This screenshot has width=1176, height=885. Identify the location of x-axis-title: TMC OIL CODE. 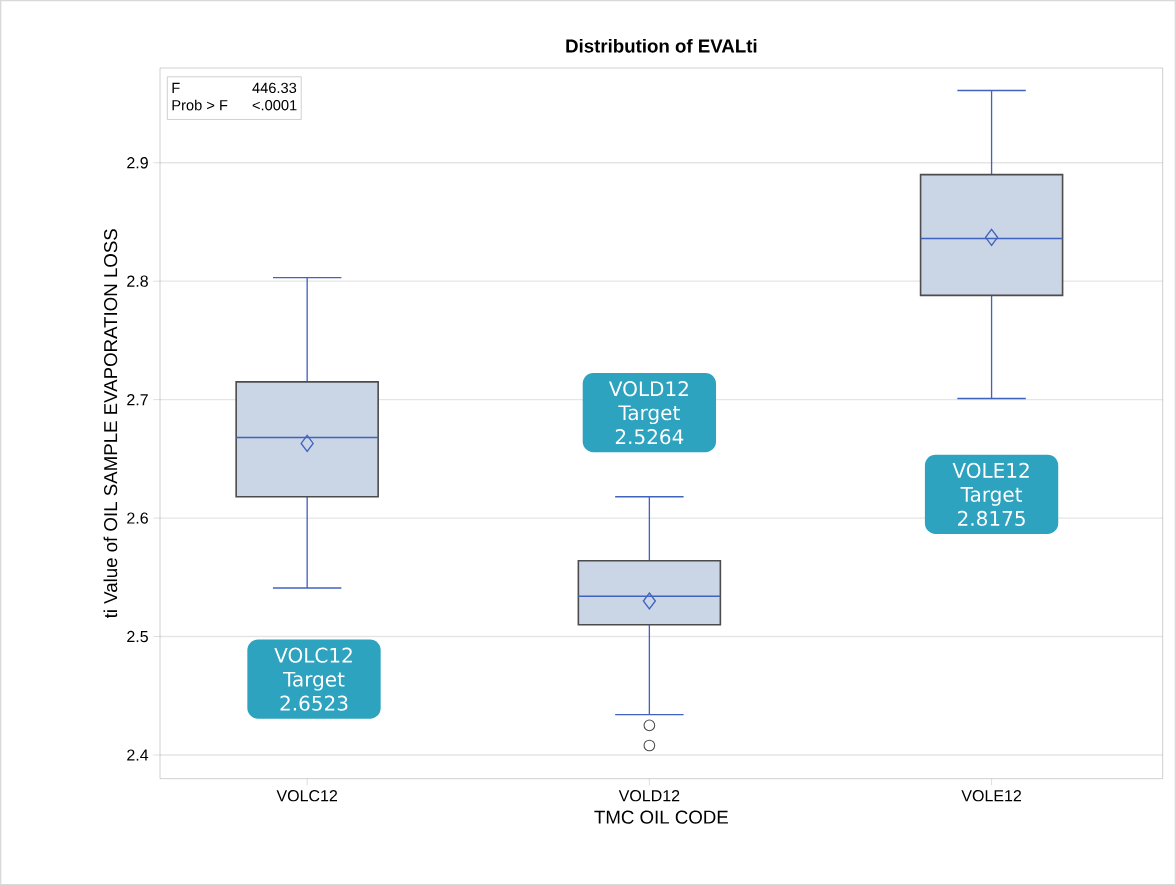
(661, 817).